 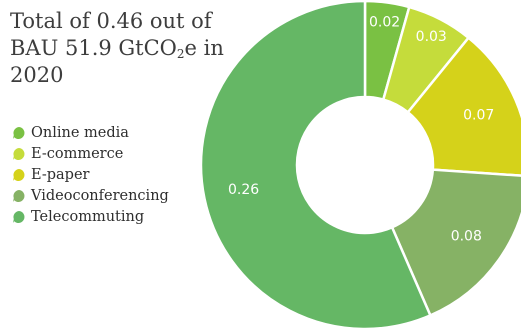 What do you see at coordinates (37, 75) in the screenshot?
I see `title-line-3: 2020` at bounding box center [37, 75].